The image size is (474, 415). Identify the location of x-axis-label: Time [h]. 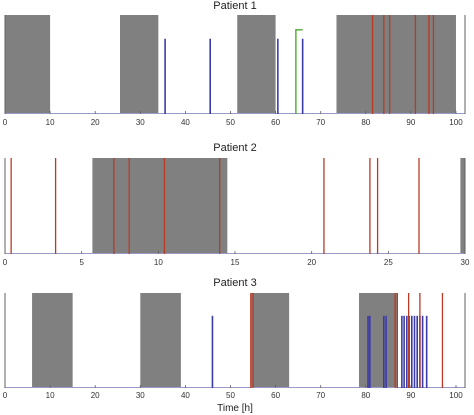
(235, 408).